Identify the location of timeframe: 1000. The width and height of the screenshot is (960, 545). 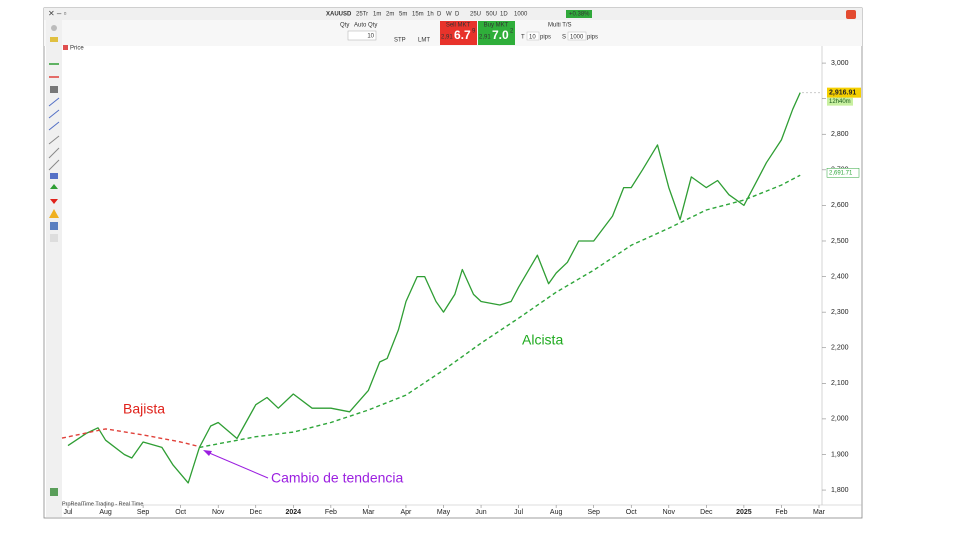
(521, 15).